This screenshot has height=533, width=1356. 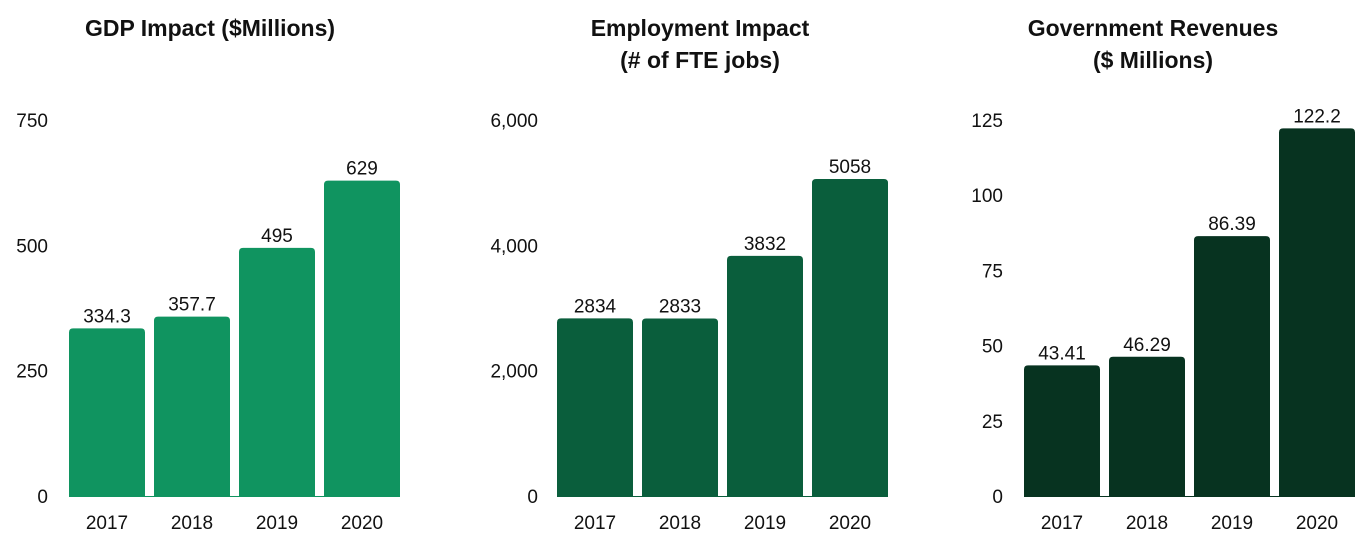 What do you see at coordinates (700, 44) in the screenshot?
I see `chart-title: Employment Impact (# of FTE jobs)` at bounding box center [700, 44].